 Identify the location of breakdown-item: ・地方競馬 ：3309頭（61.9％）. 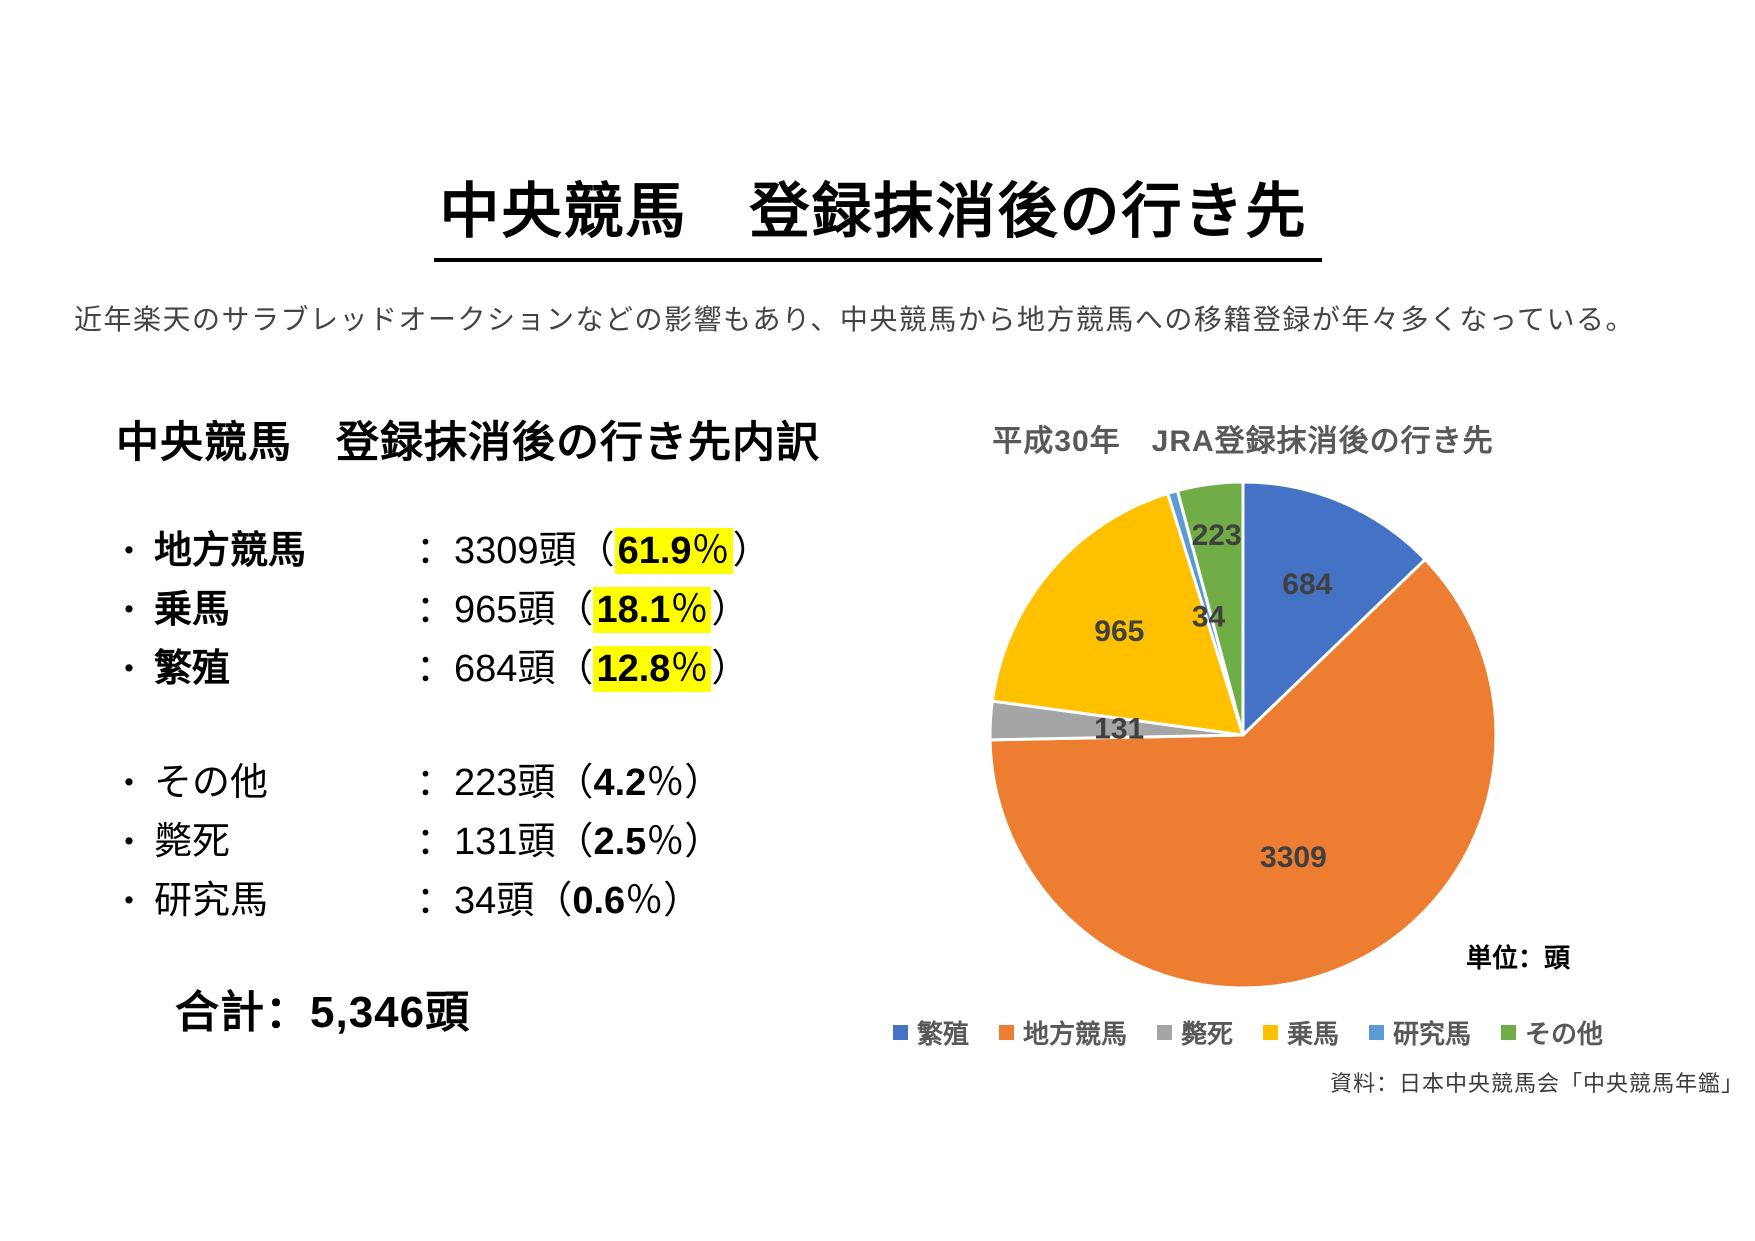
(441, 551).